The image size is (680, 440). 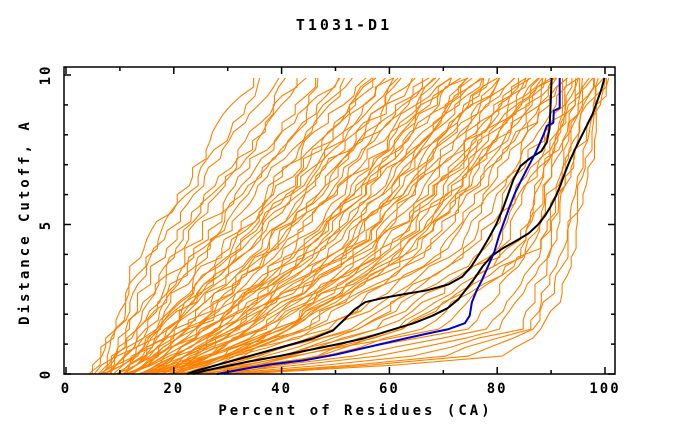 I want to click on y-axis-label-text: Distance Cutoff, A, so click(x=25, y=222).